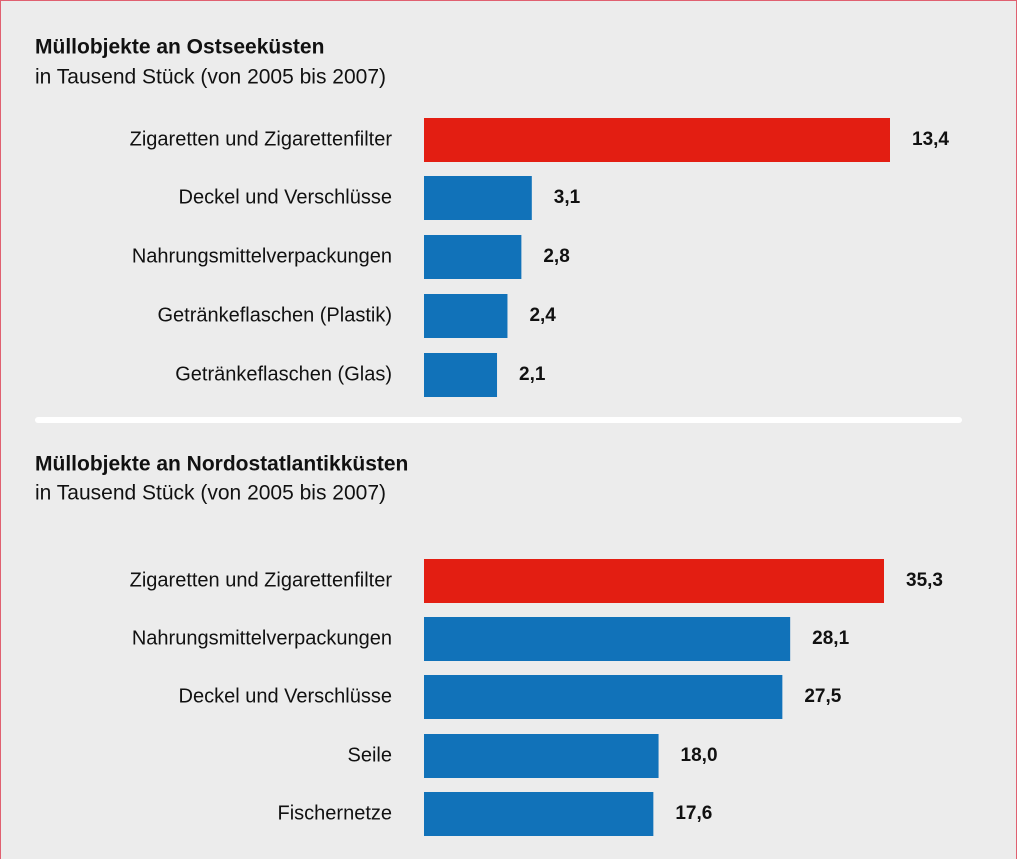  I want to click on value-label: 27,5, so click(822, 696).